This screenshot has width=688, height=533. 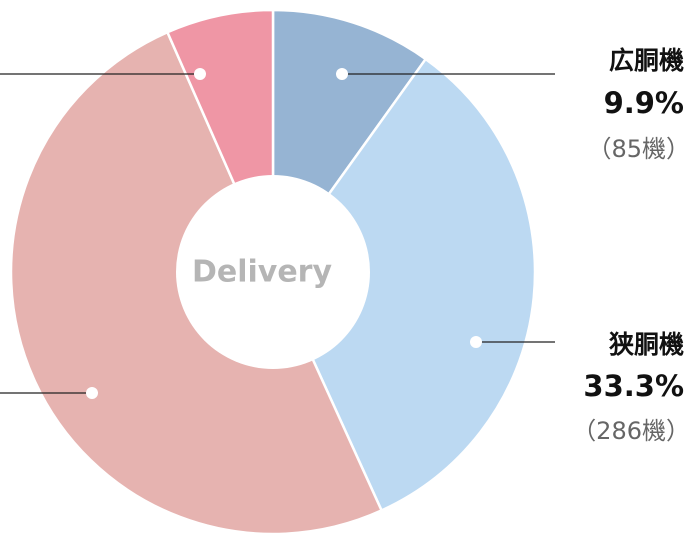 I want to click on value-label: 33.3%, so click(x=633, y=386).